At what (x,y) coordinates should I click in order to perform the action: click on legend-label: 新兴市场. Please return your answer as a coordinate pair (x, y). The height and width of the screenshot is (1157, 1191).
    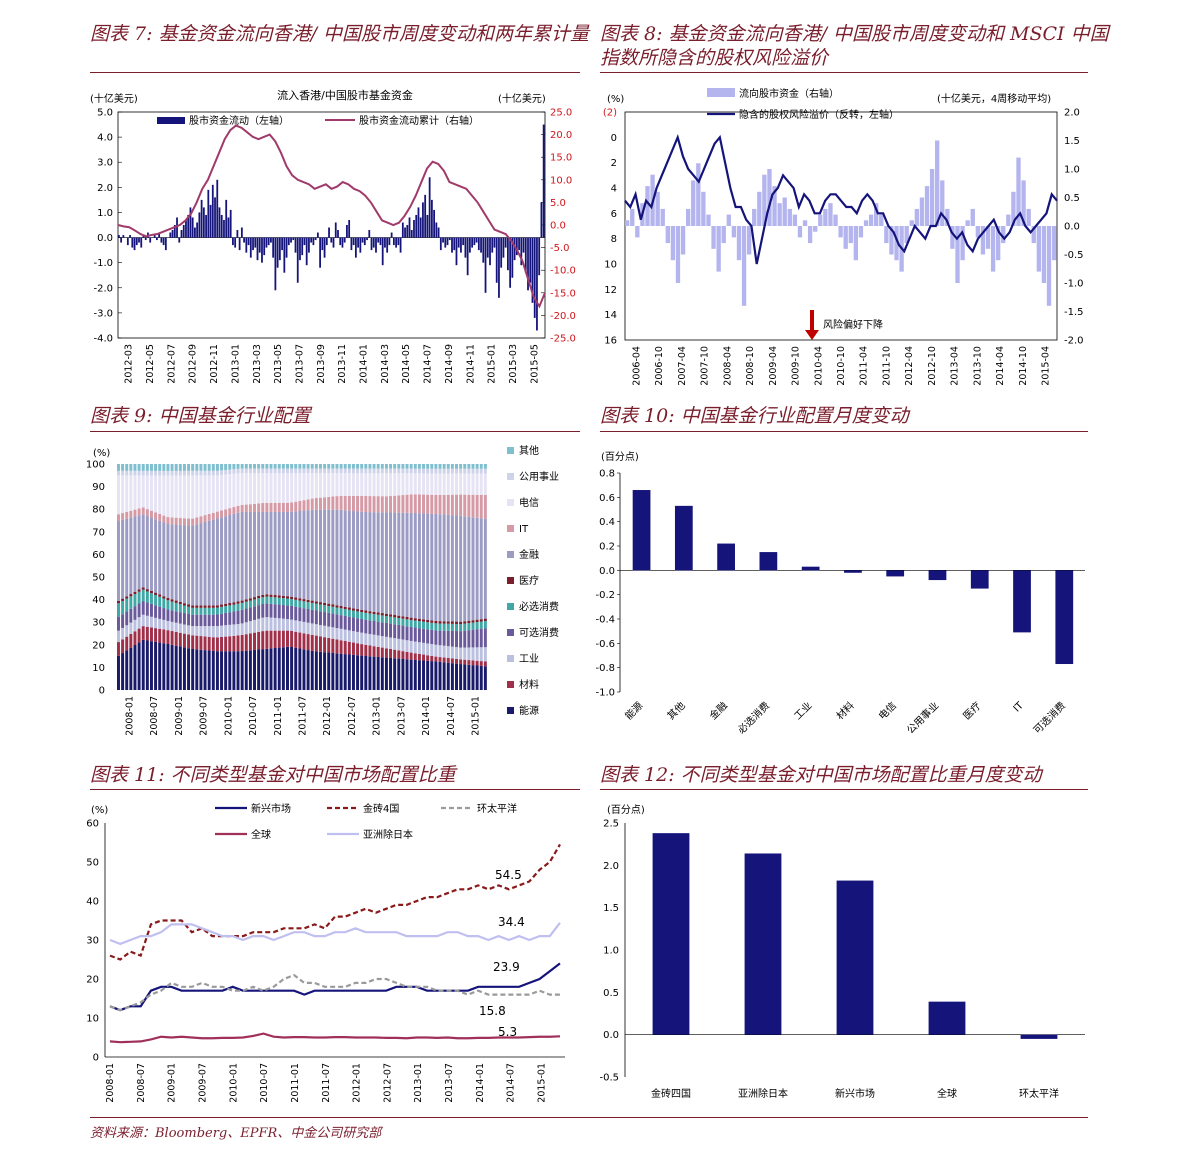
    Looking at the image, I should click on (271, 808).